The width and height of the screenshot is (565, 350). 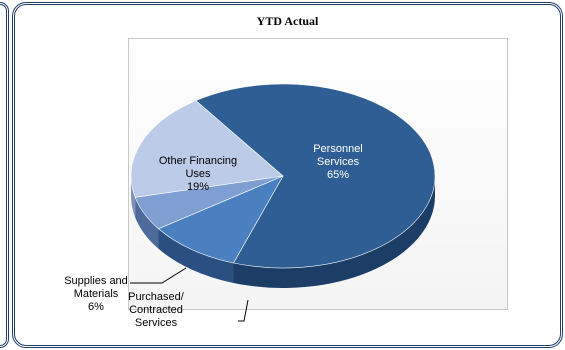 What do you see at coordinates (338, 175) in the screenshot?
I see `slice-value-label-0: 65%` at bounding box center [338, 175].